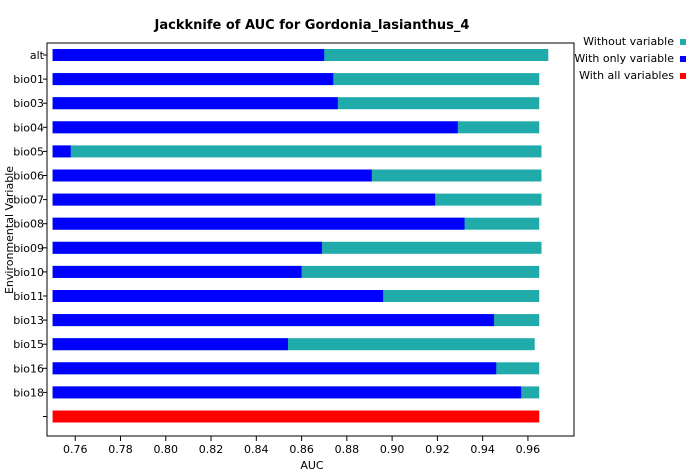 The height and width of the screenshot is (474, 700). I want to click on y-tick-label: bio08, so click(28, 224).